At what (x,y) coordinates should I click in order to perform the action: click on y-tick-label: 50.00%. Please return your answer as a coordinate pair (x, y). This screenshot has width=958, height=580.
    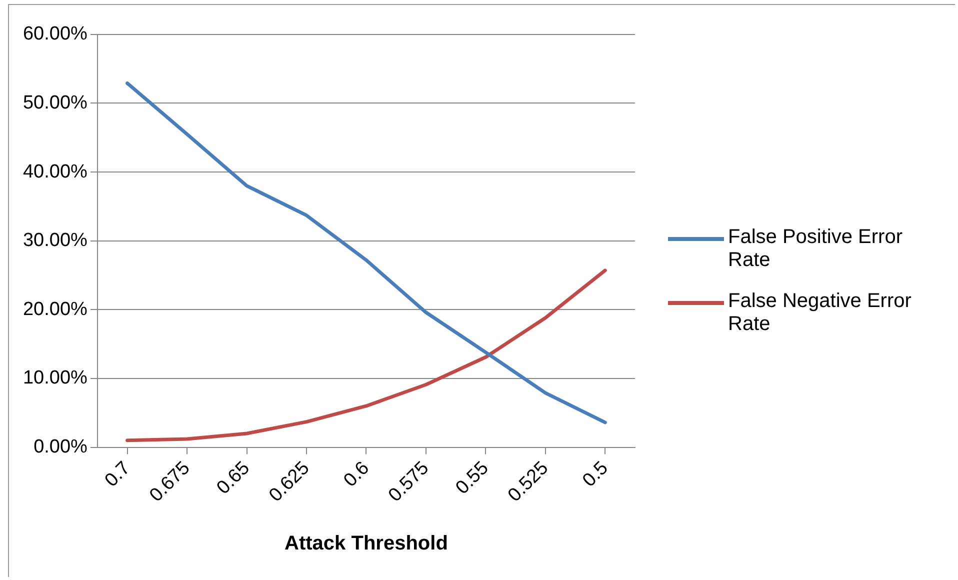
    Looking at the image, I should click on (55, 103).